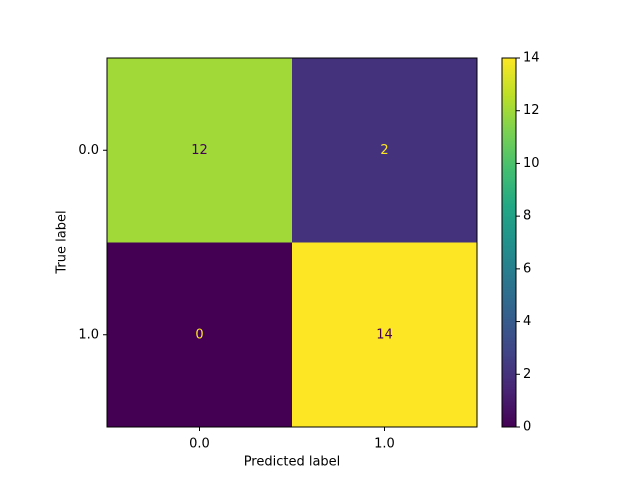 The width and height of the screenshot is (640, 480). Describe the element at coordinates (531, 58) in the screenshot. I see `colorbar-tick-label: 14` at that location.